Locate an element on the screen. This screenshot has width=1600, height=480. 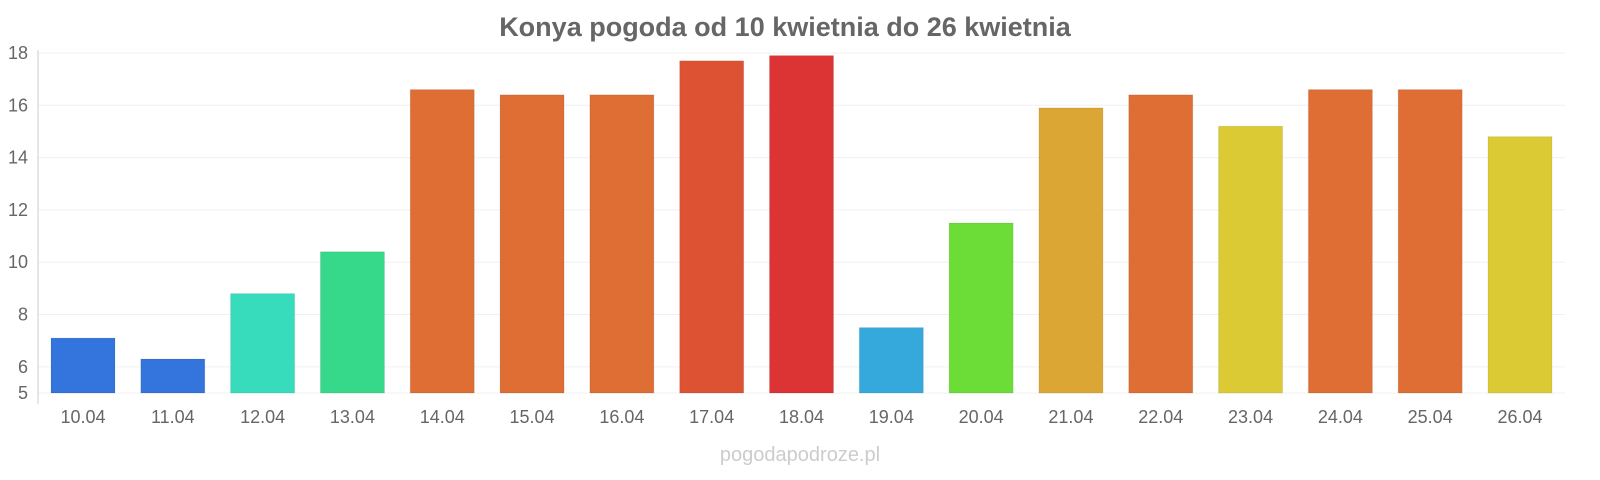
x-tick-label: 13.04 is located at coordinates (352, 417).